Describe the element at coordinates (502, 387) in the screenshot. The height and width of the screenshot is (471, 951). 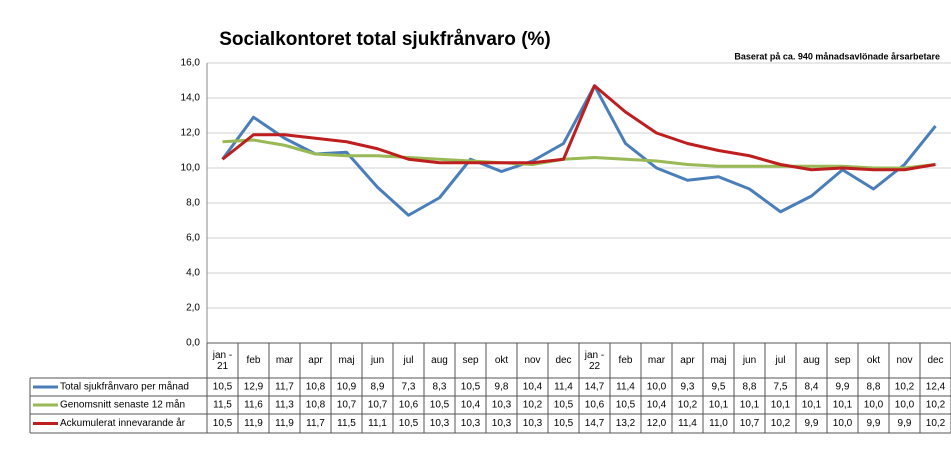
I see `data-label: 9,8` at that location.